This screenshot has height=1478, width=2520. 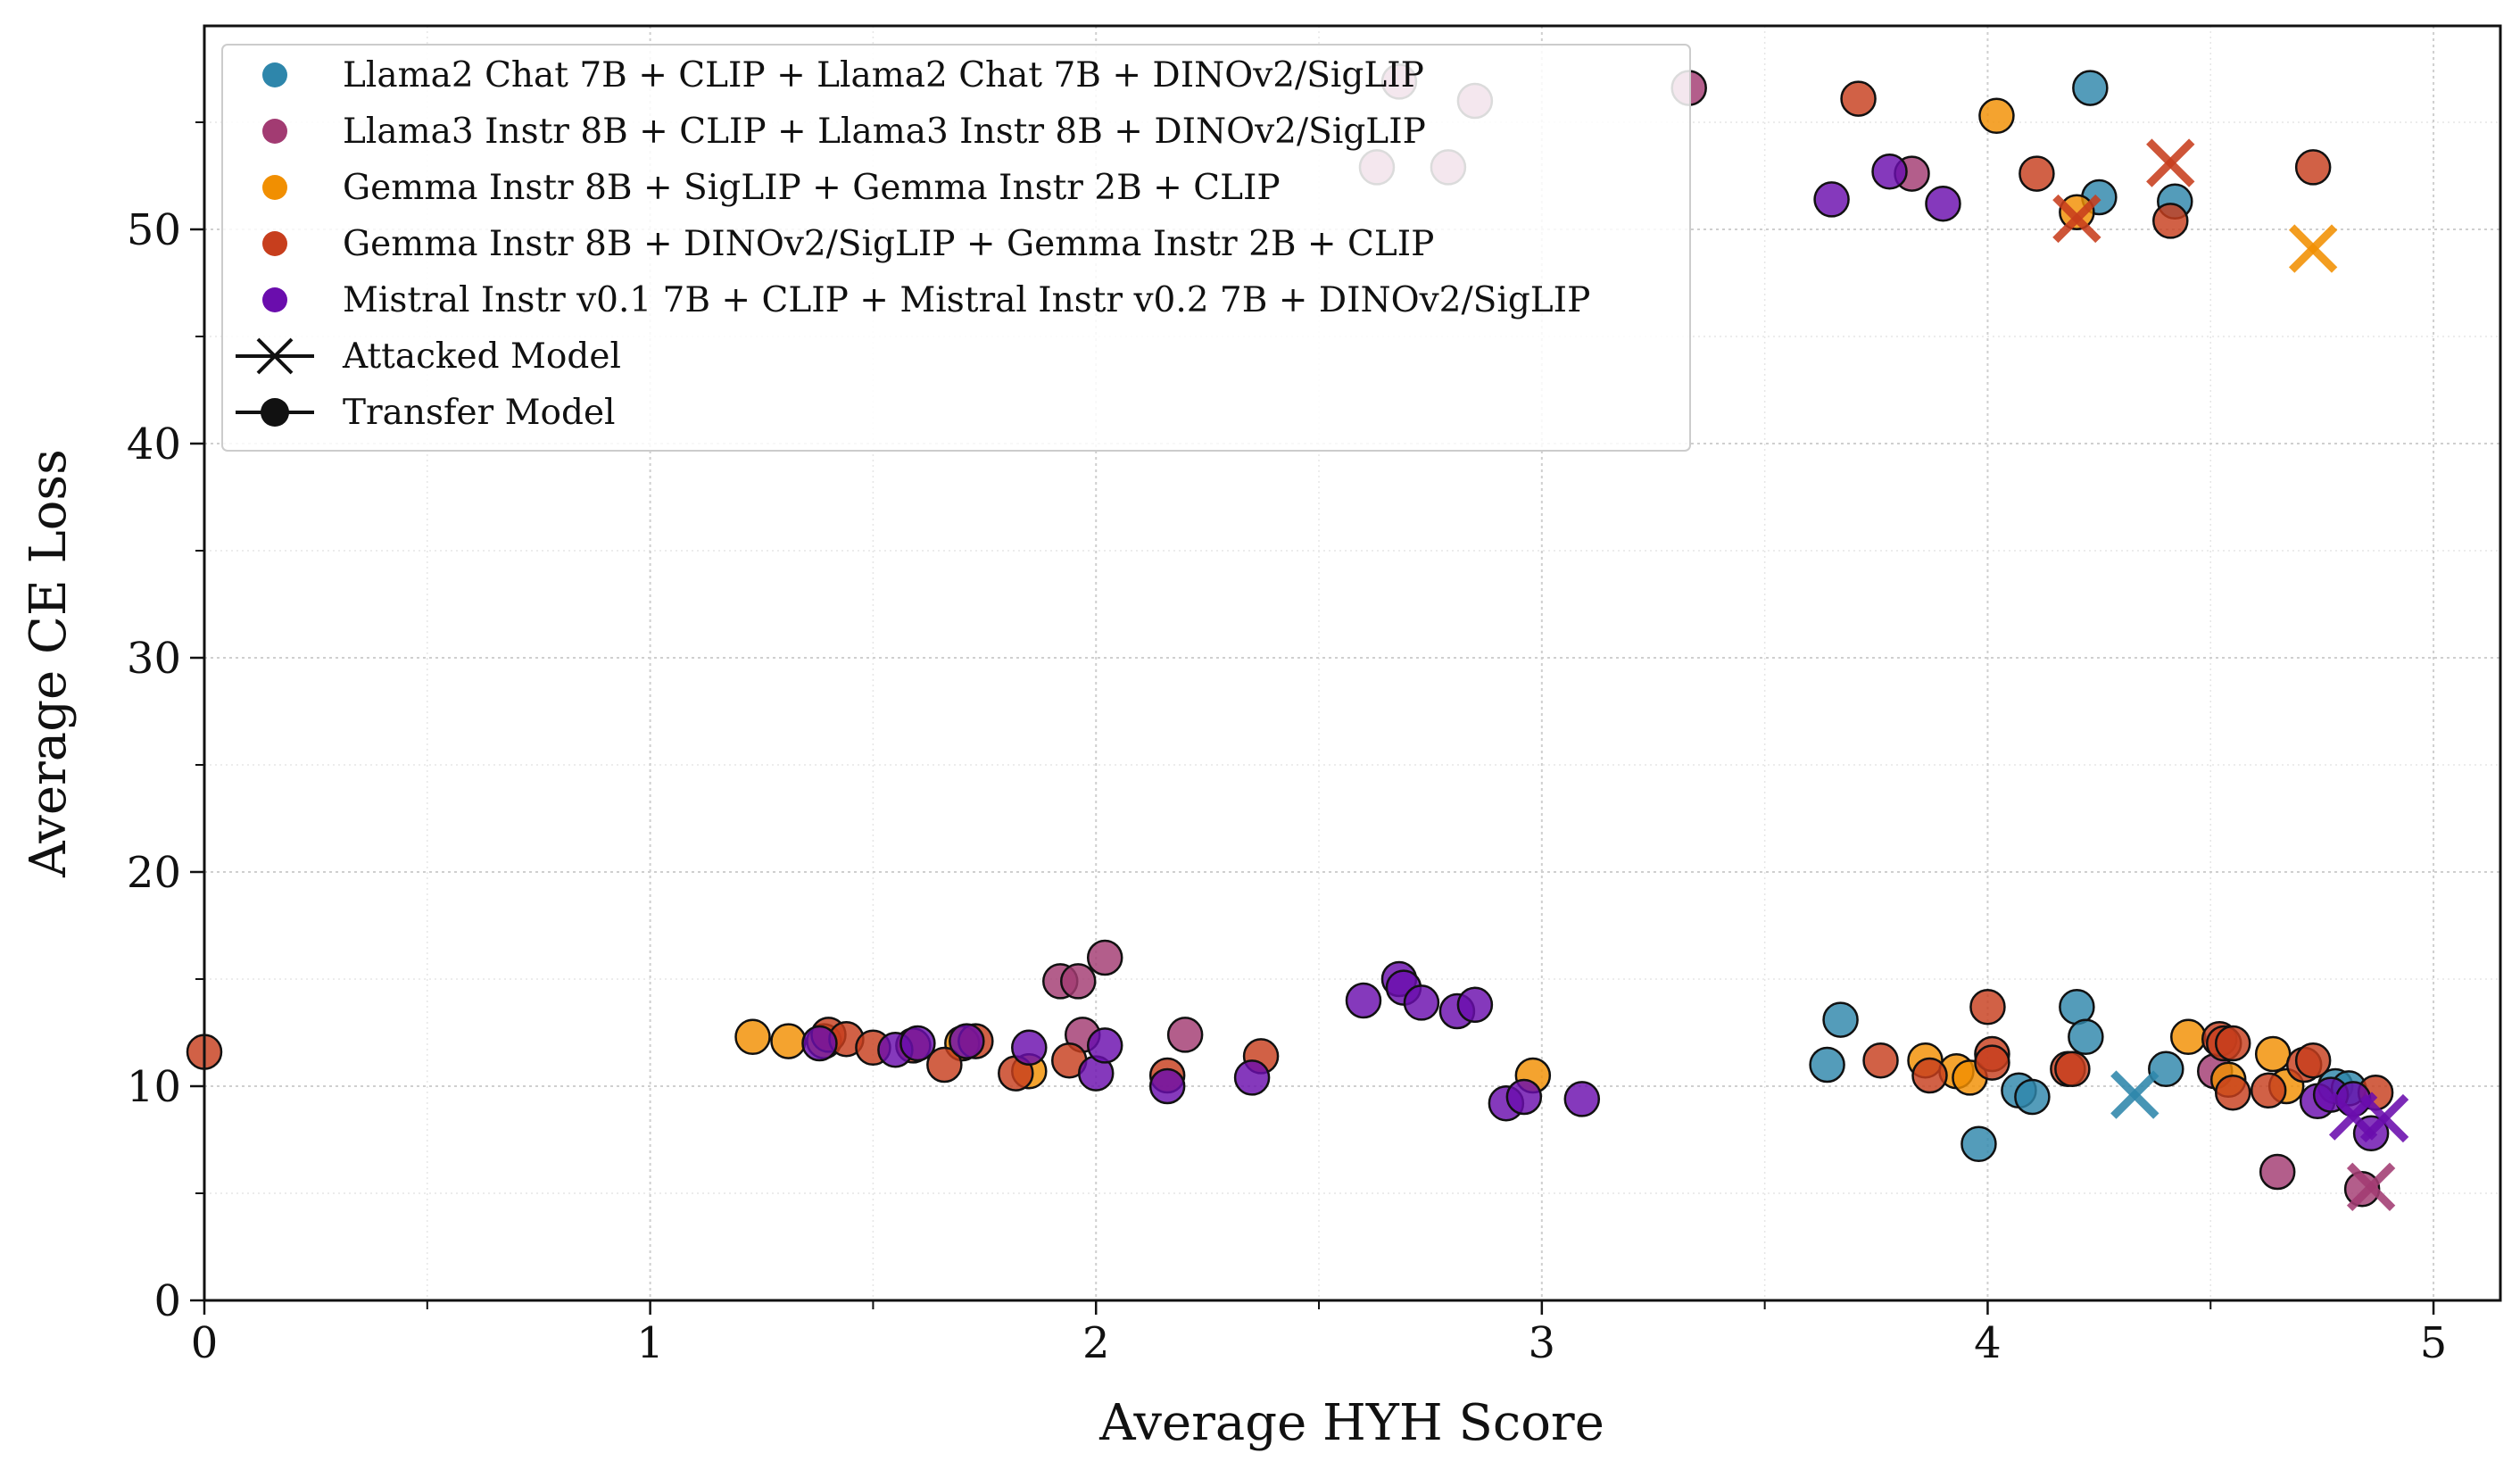 What do you see at coordinates (154, 1087) in the screenshot?
I see `y-tick-label: 10` at bounding box center [154, 1087].